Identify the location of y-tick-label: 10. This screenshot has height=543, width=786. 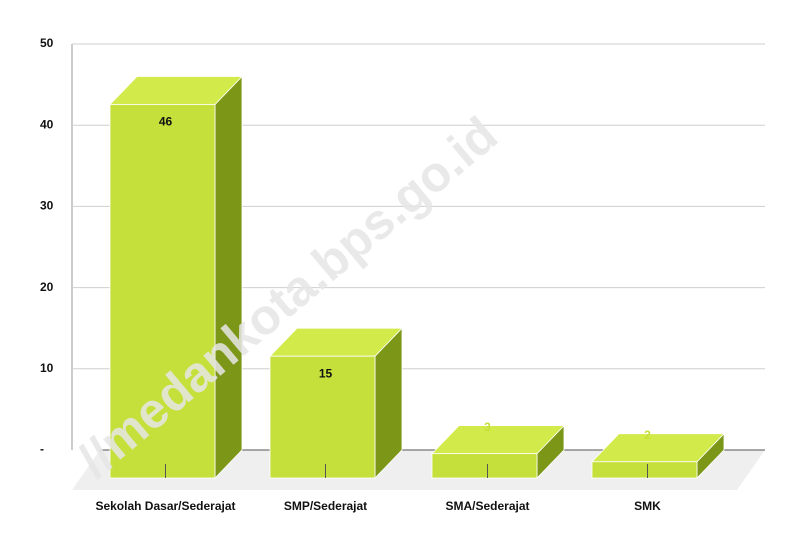
(47, 368).